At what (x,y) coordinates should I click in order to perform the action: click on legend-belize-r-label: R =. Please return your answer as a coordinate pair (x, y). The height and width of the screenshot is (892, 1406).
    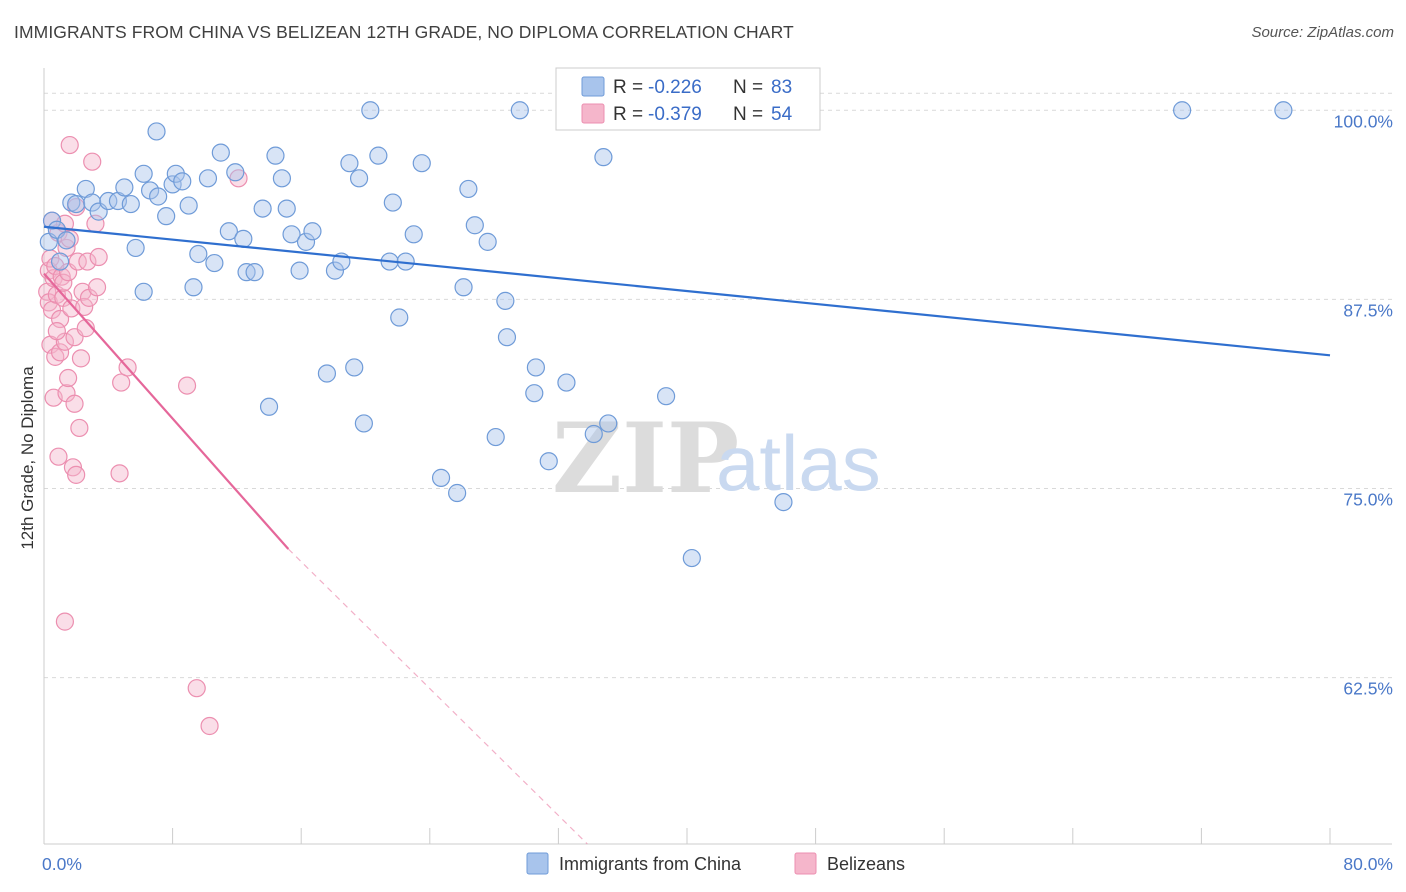
    Looking at the image, I should click on (628, 114).